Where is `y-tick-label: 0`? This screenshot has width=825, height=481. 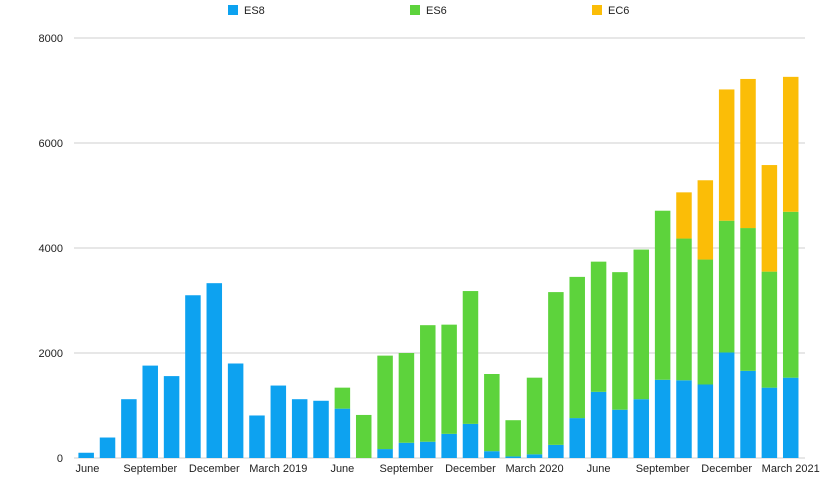 y-tick-label: 0 is located at coordinates (60, 459).